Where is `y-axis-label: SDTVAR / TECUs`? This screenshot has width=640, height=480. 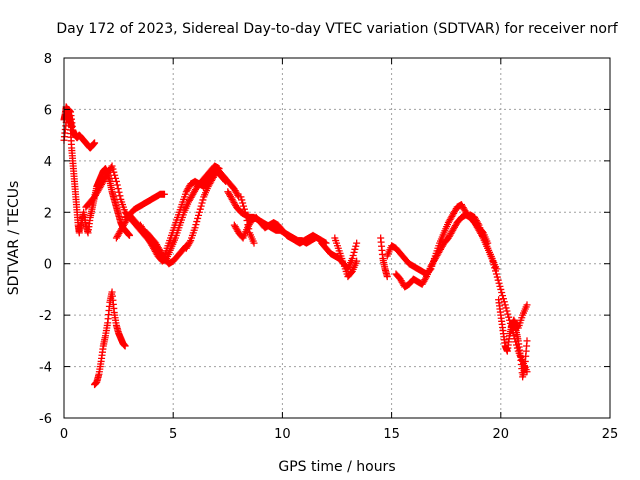 y-axis-label: SDTVAR / TECUs is located at coordinates (14, 238).